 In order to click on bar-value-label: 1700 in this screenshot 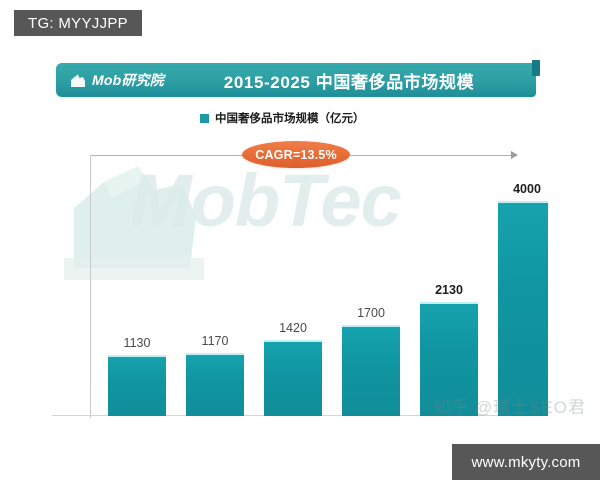, I will do `click(371, 313)`.